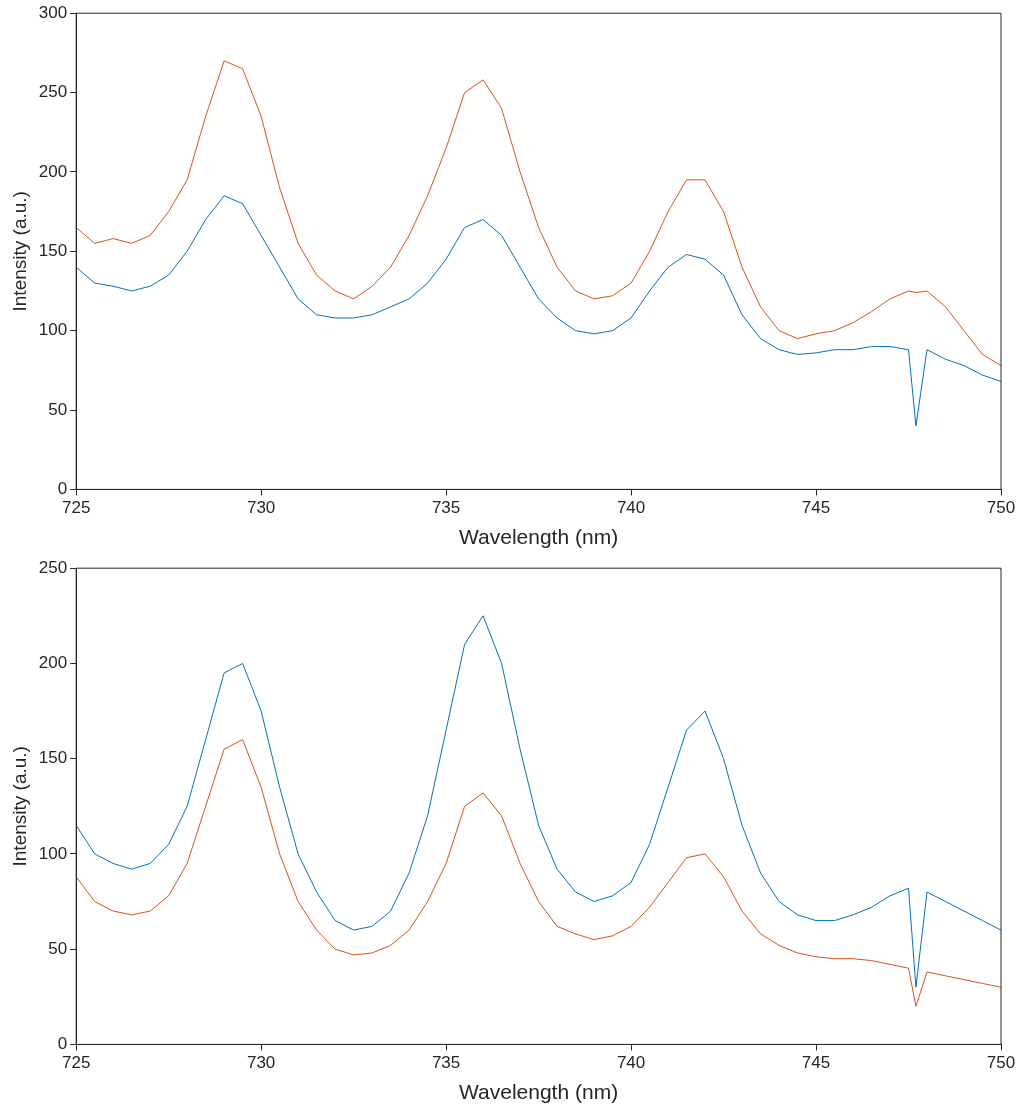 The image size is (1026, 1116). Describe the element at coordinates (53, 12) in the screenshot. I see `y-tick-label: 300` at that location.